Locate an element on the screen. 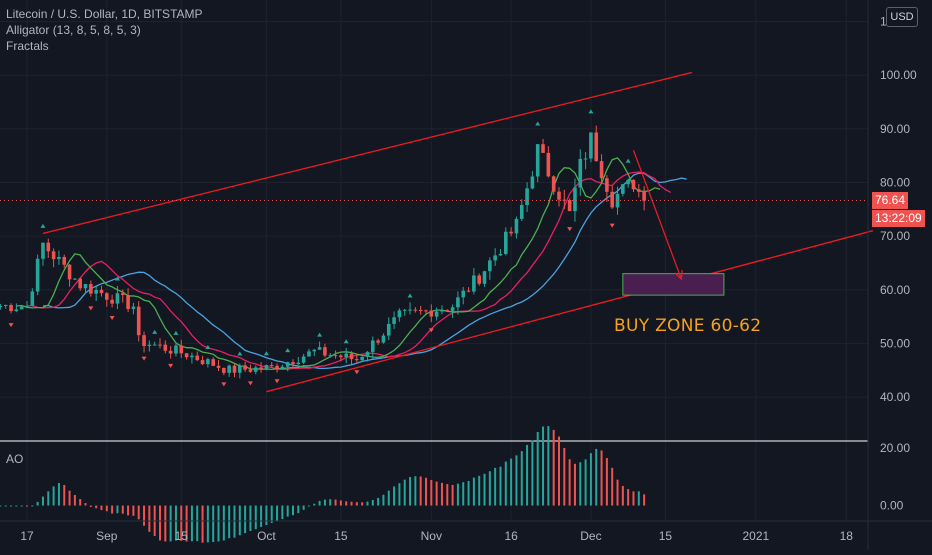 This screenshot has width=932, height=555. time-tick-label: Sep is located at coordinates (107, 536).